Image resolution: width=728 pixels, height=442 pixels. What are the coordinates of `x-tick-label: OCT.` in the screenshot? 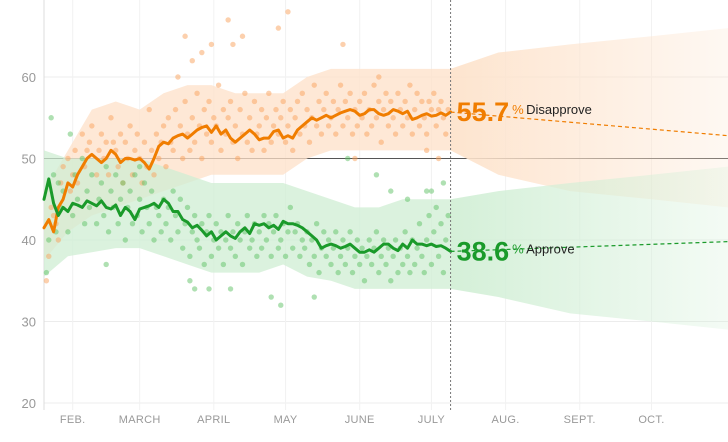 It's located at (651, 420).